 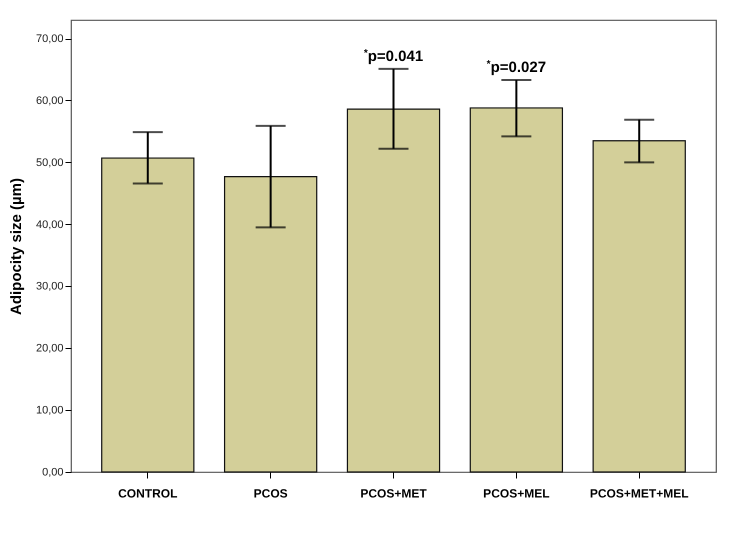 What do you see at coordinates (16, 246) in the screenshot?
I see `y-axis-title: Adipocity size (µm)` at bounding box center [16, 246].